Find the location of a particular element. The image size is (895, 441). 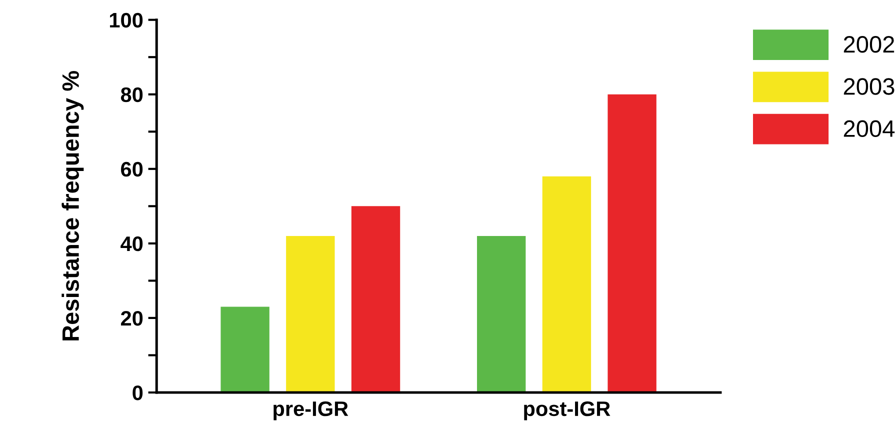

y-tick-label: 0 is located at coordinates (137, 392).